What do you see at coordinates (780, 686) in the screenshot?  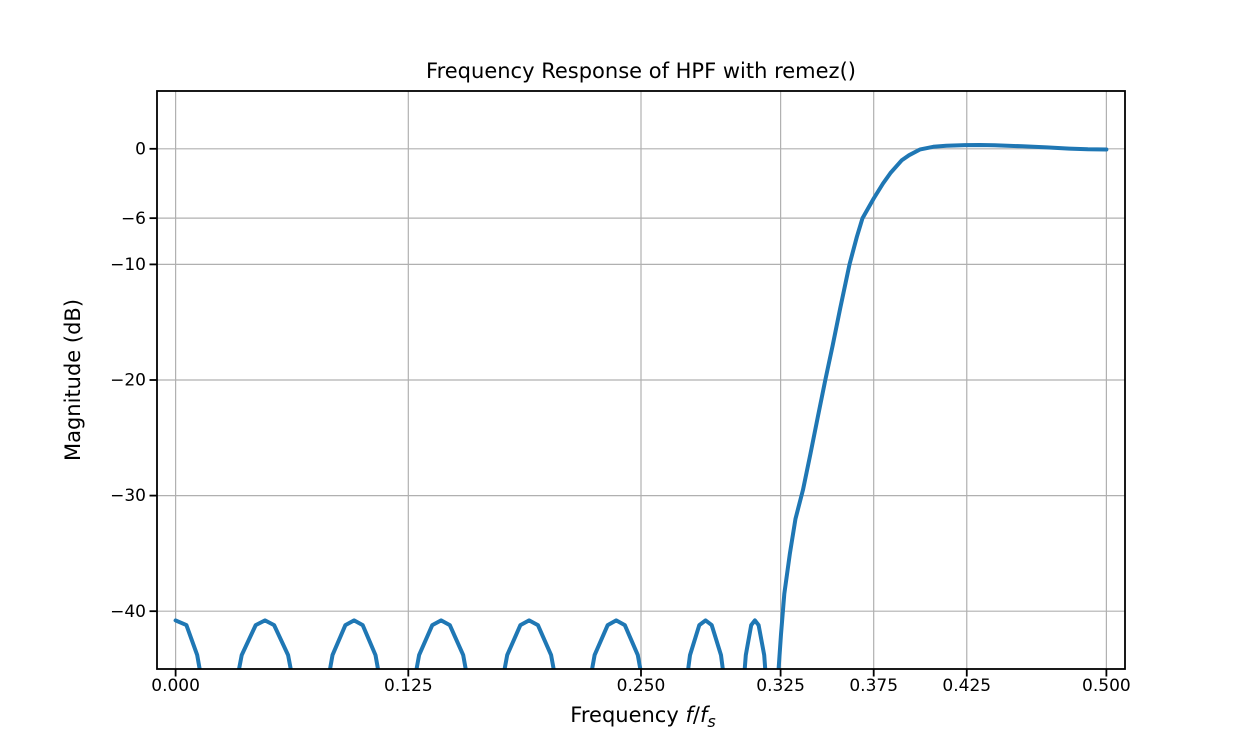 I see `x-tick-label: 0.325` at bounding box center [780, 686].